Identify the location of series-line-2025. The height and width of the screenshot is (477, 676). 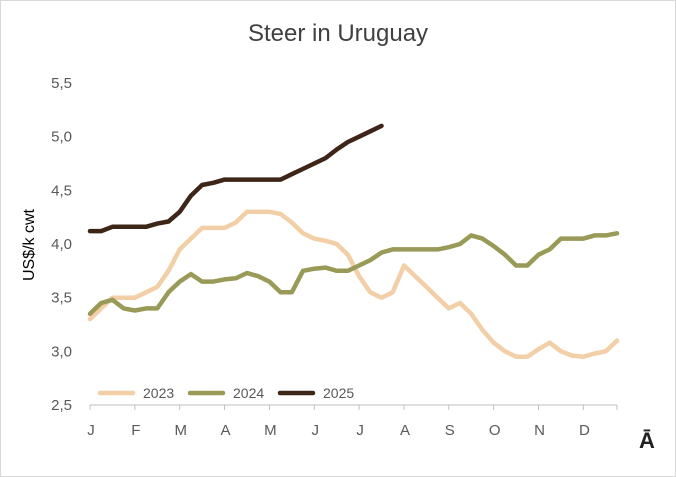
(235, 178).